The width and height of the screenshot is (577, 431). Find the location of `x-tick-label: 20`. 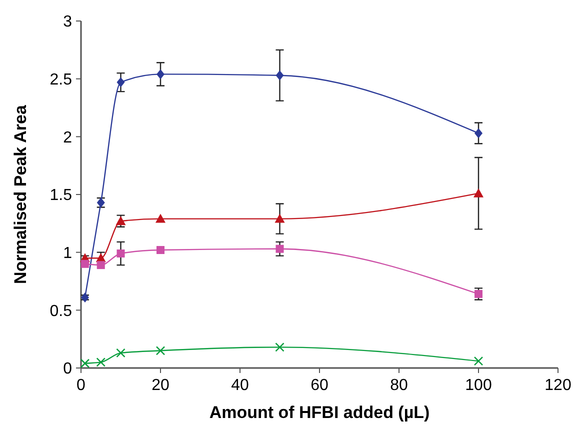

x-tick-label: 20 is located at coordinates (161, 385).